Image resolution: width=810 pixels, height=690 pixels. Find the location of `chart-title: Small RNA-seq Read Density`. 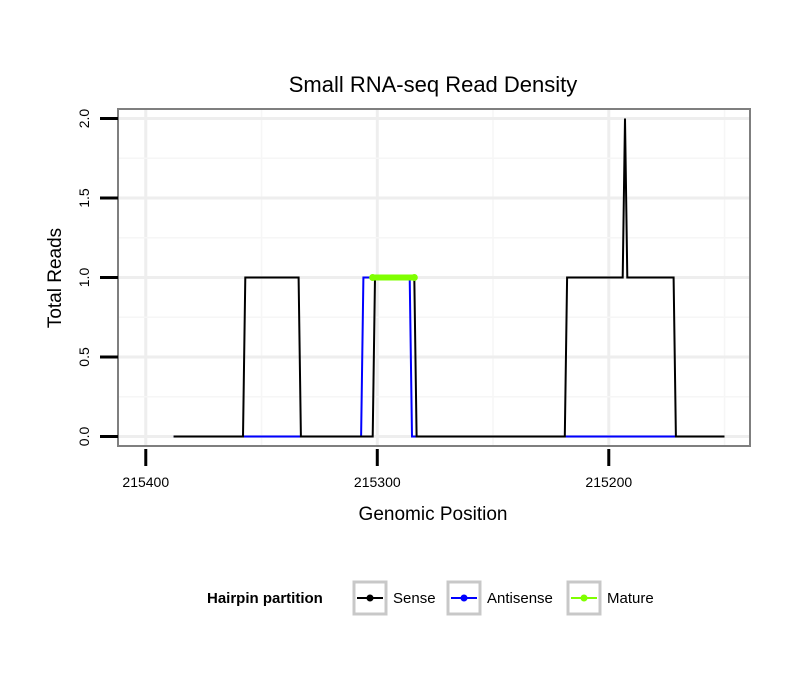

chart-title: Small RNA-seq Read Density is located at coordinates (433, 84).